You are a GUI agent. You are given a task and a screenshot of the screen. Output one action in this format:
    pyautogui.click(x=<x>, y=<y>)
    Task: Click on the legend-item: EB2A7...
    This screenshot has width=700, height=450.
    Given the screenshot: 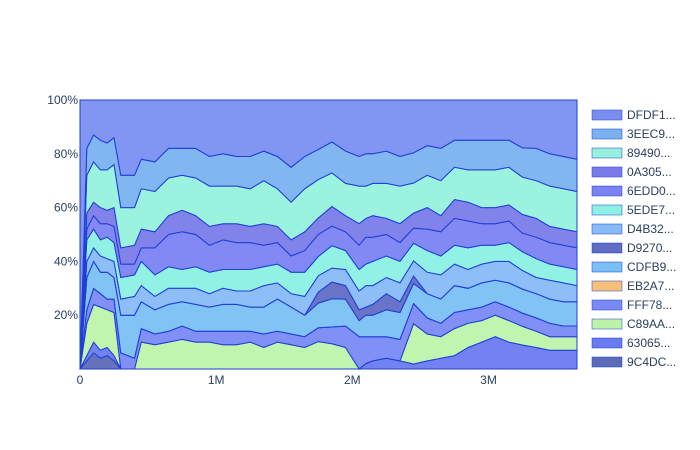 What is the action you would take?
    pyautogui.click(x=632, y=286)
    